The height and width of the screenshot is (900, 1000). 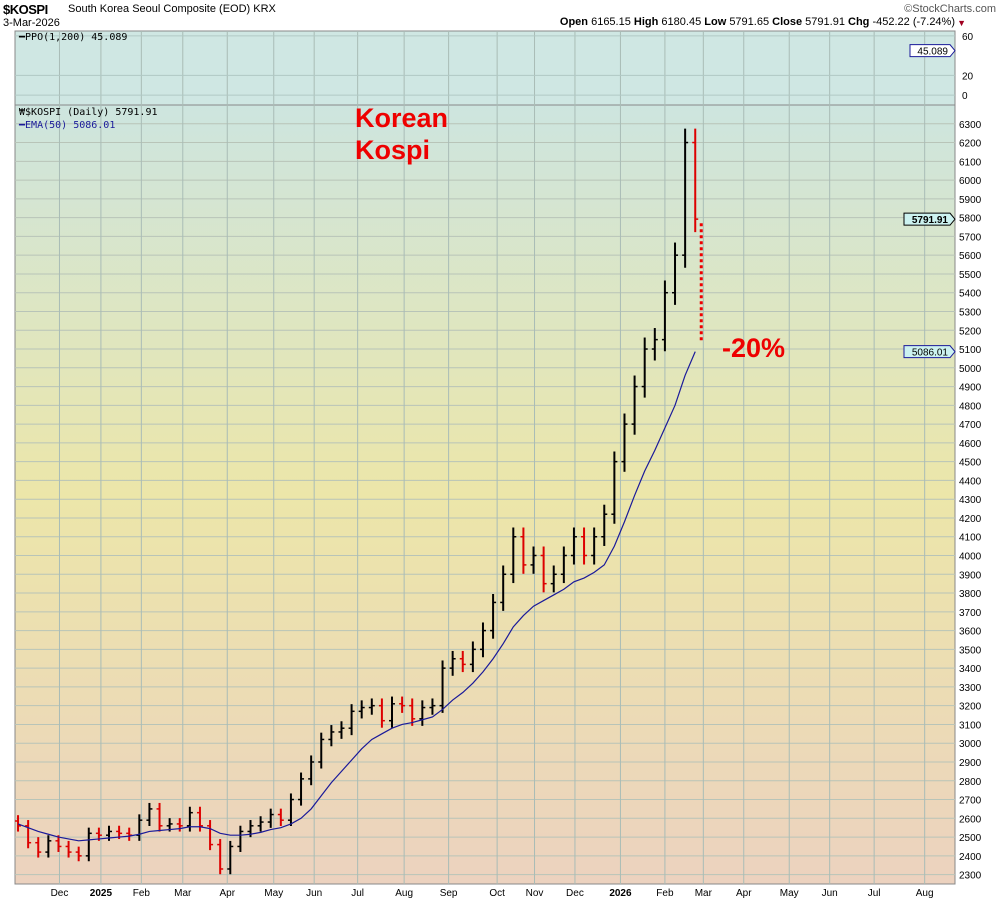 What do you see at coordinates (970, 256) in the screenshot?
I see `y-tick-label: 5600` at bounding box center [970, 256].